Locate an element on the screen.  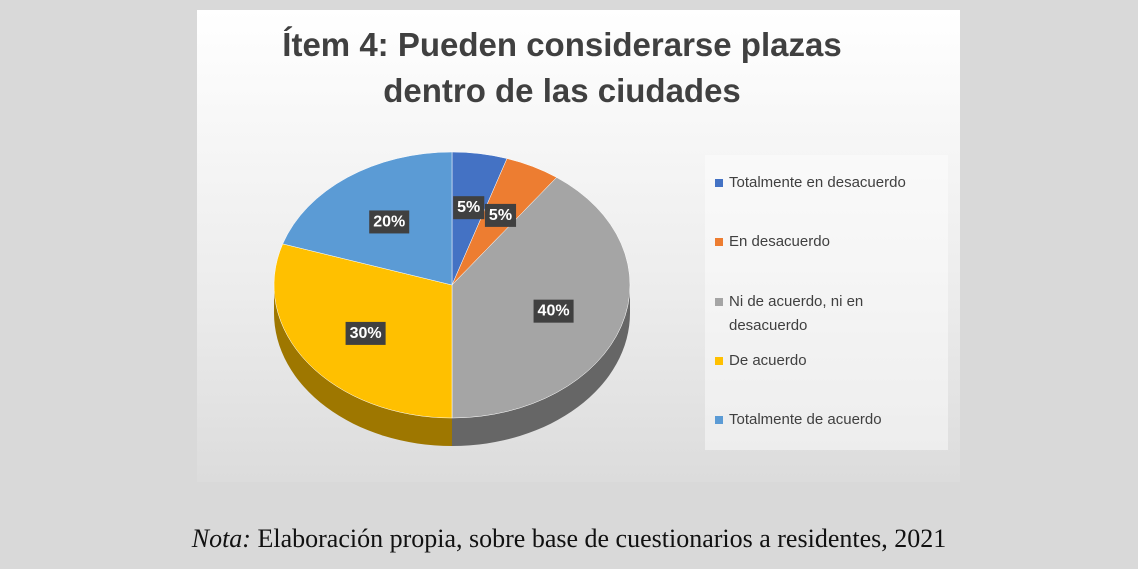
legend-entry: Totalmente de acuerdo is located at coordinates (827, 420).